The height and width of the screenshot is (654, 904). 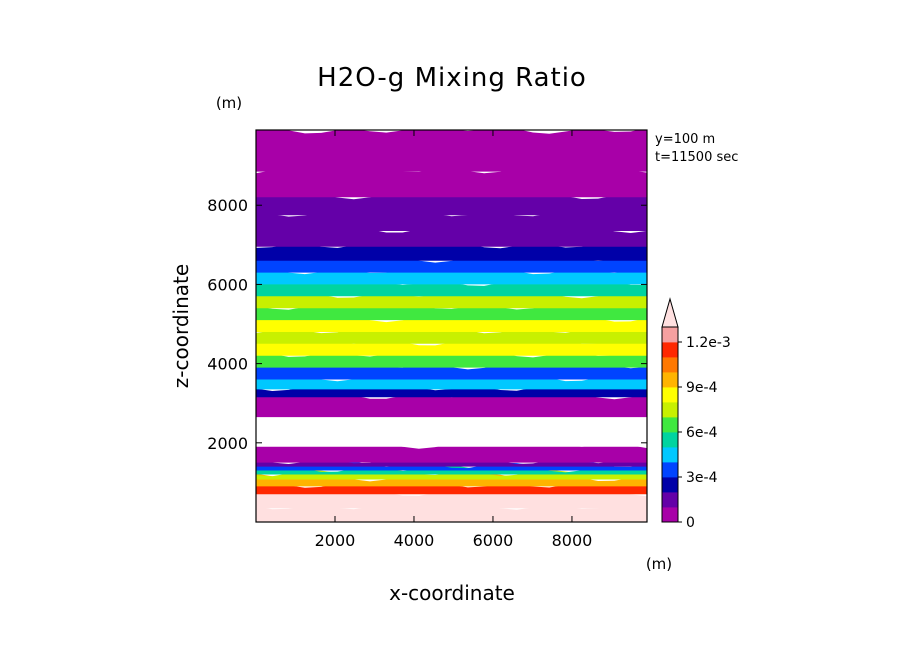 What do you see at coordinates (702, 433) in the screenshot?
I see `colorbar-tick-label: 6e-4` at bounding box center [702, 433].